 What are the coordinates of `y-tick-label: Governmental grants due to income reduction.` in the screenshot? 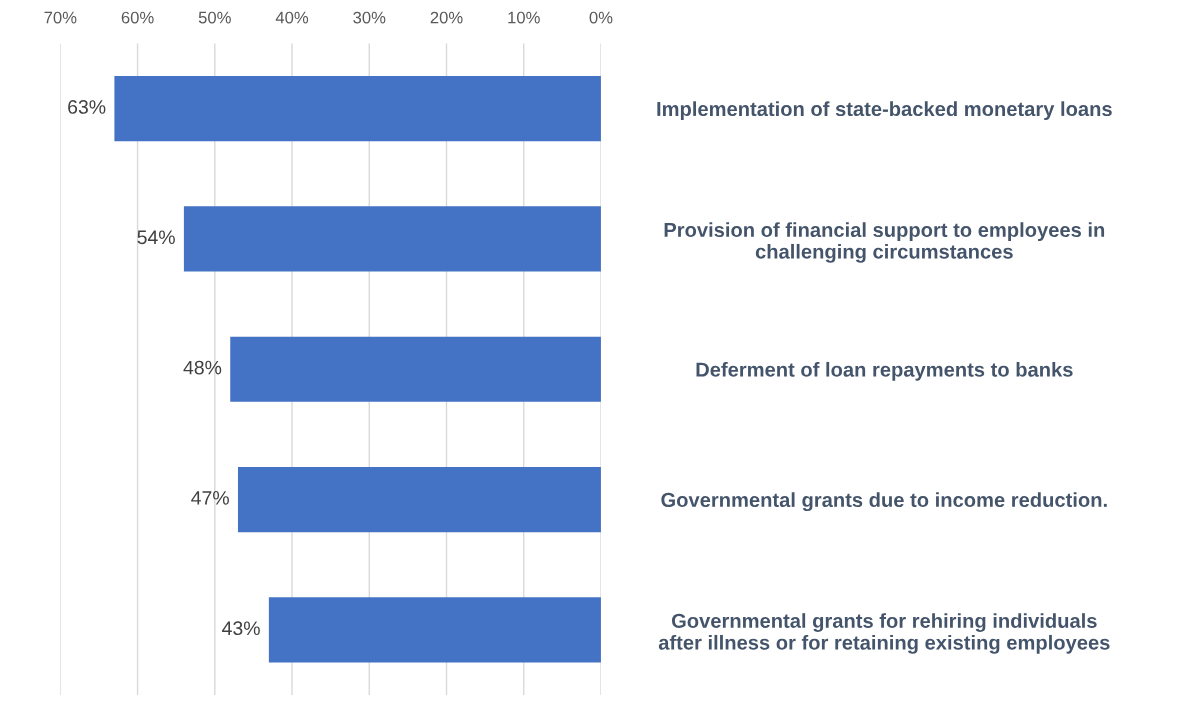 It's located at (884, 502).